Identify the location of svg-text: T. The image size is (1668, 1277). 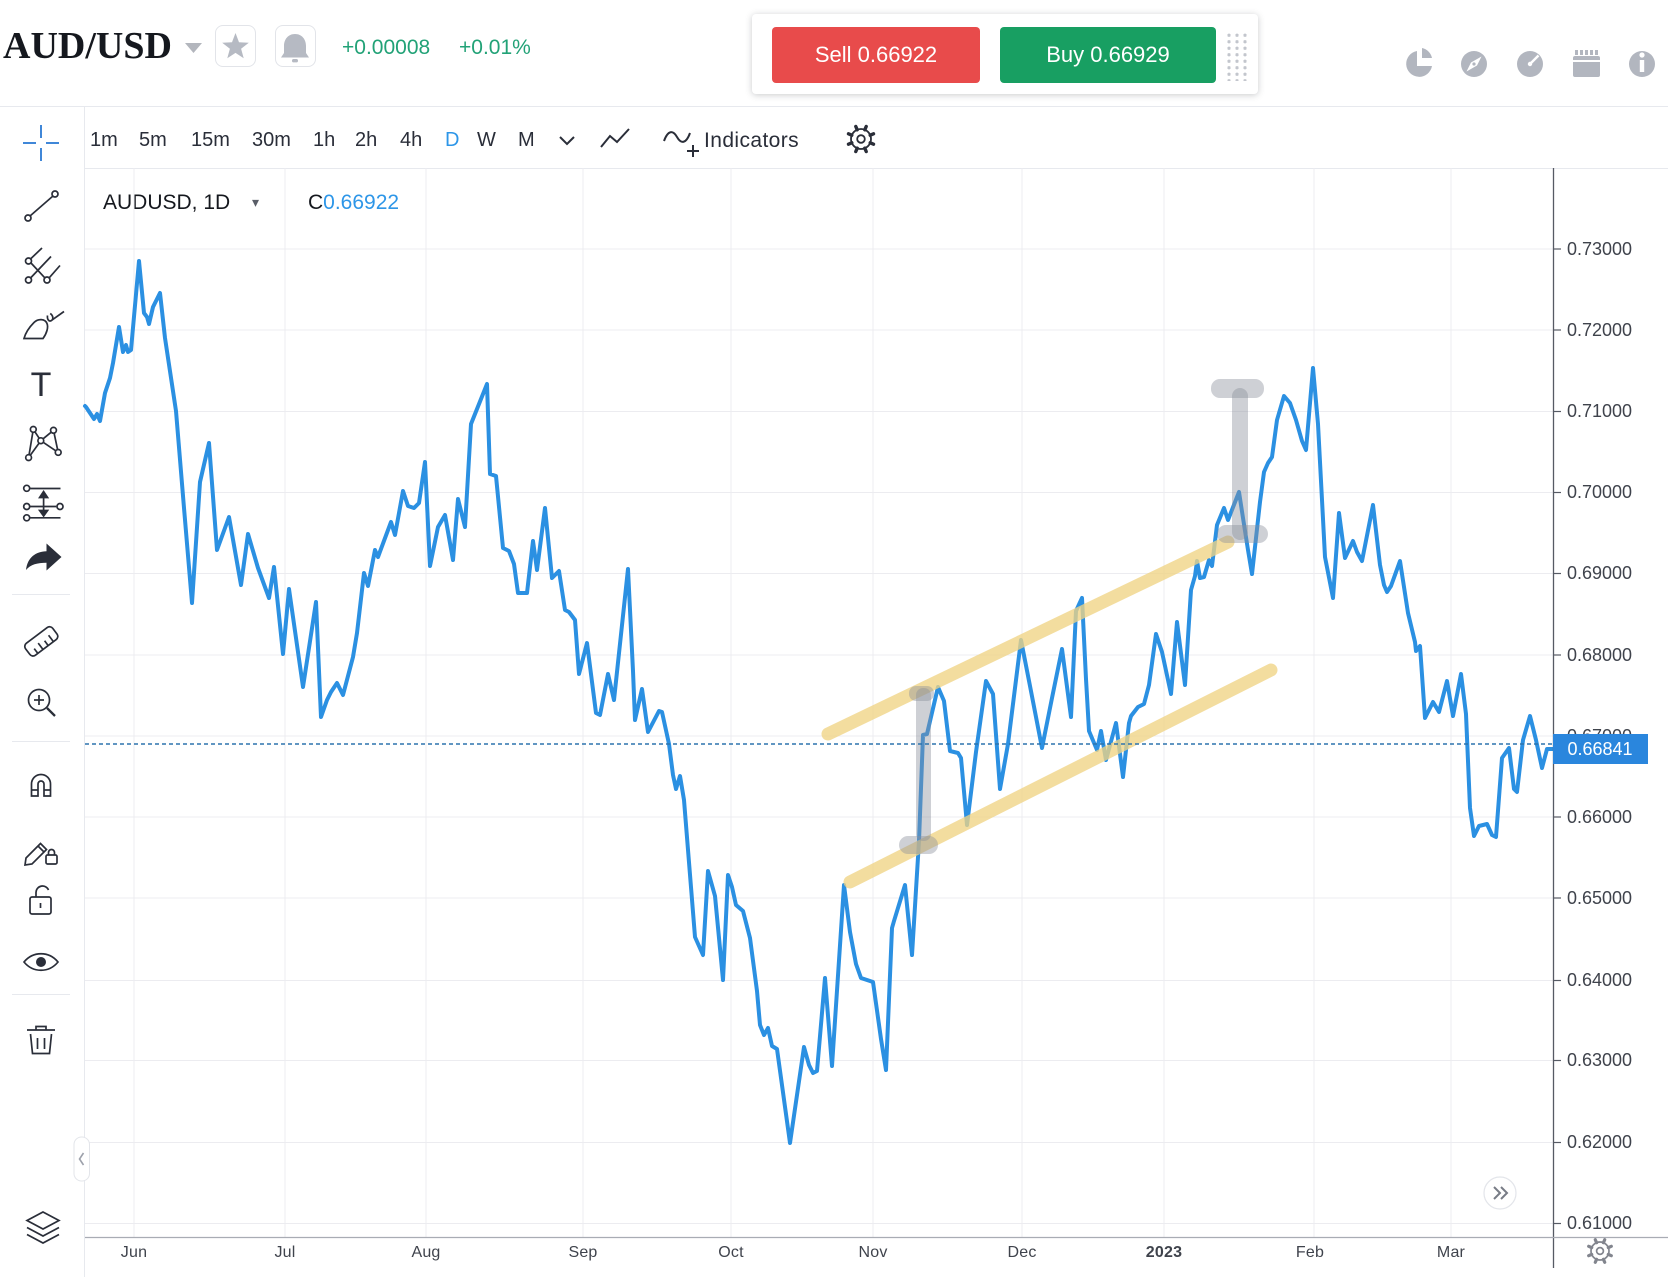
(41, 385).